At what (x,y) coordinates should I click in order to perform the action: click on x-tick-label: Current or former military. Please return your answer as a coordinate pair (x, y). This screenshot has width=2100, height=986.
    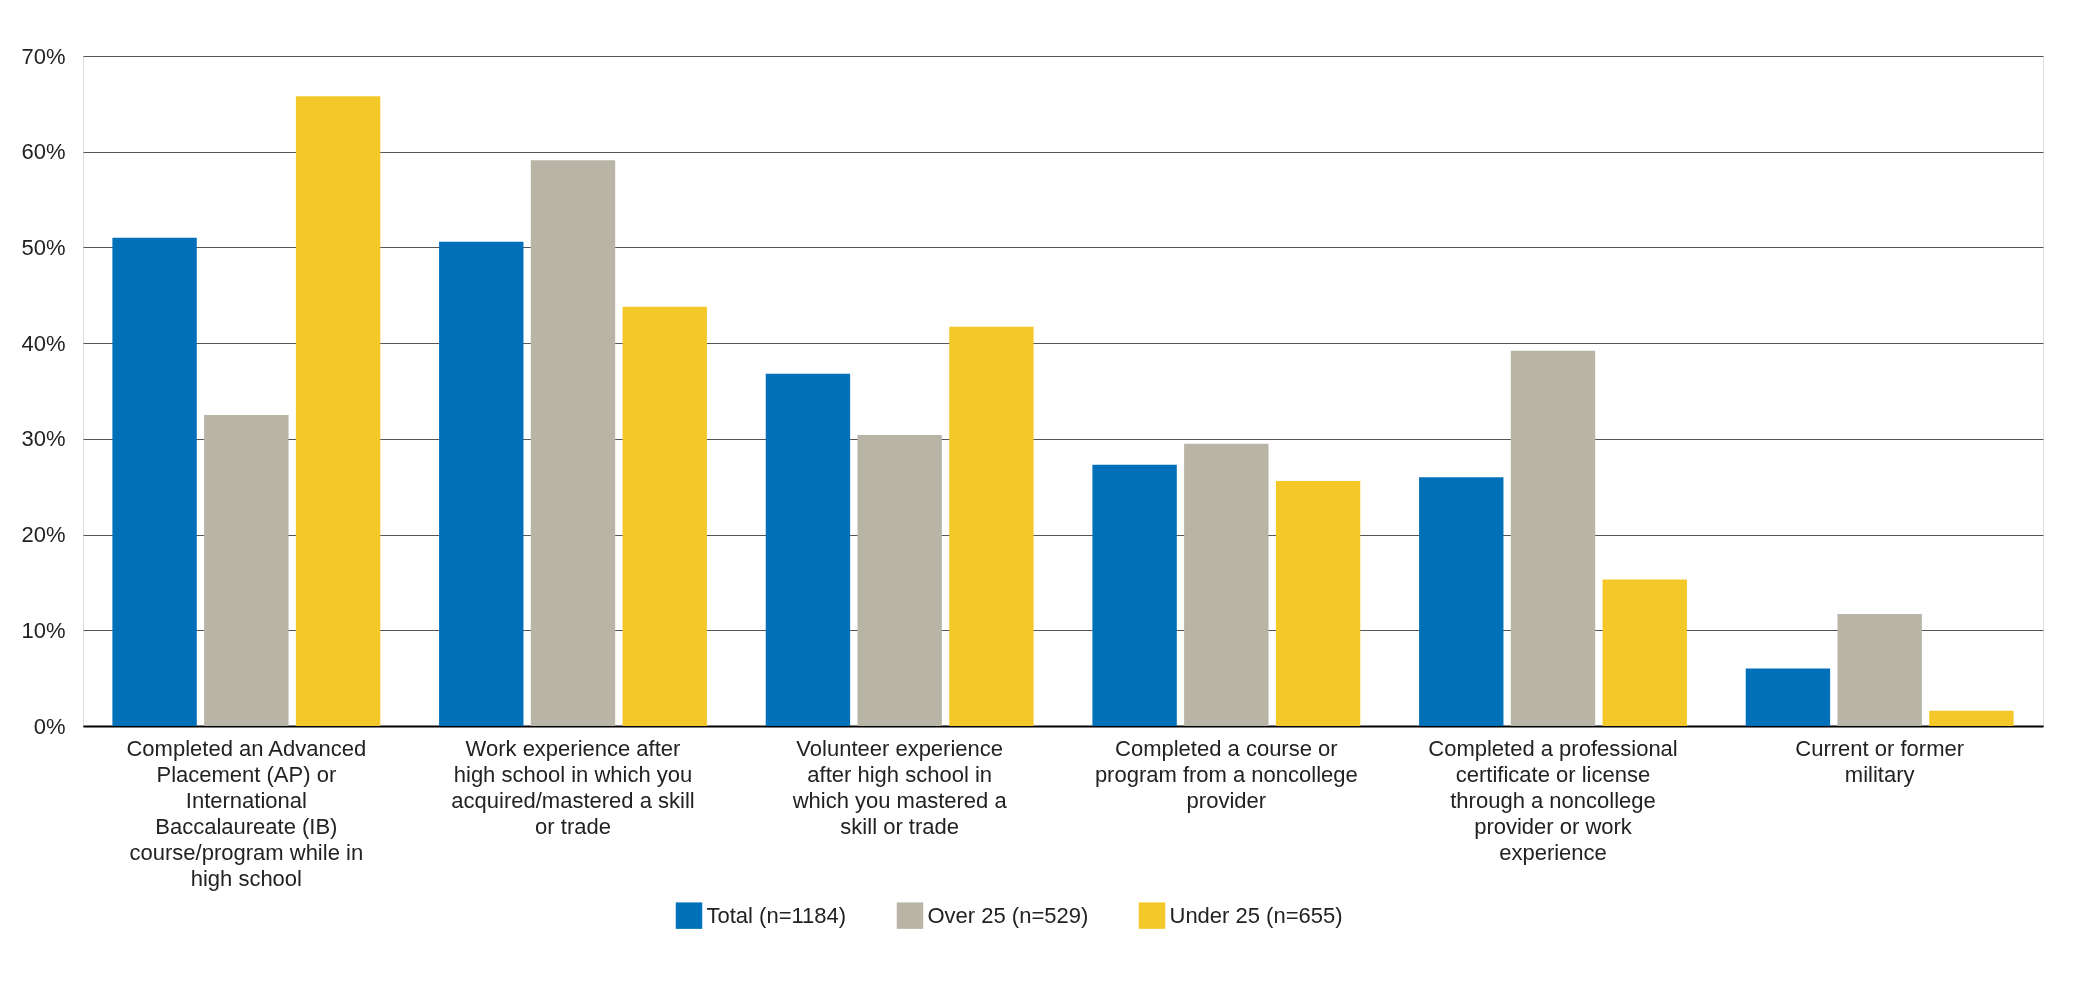
    Looking at the image, I should click on (1880, 761).